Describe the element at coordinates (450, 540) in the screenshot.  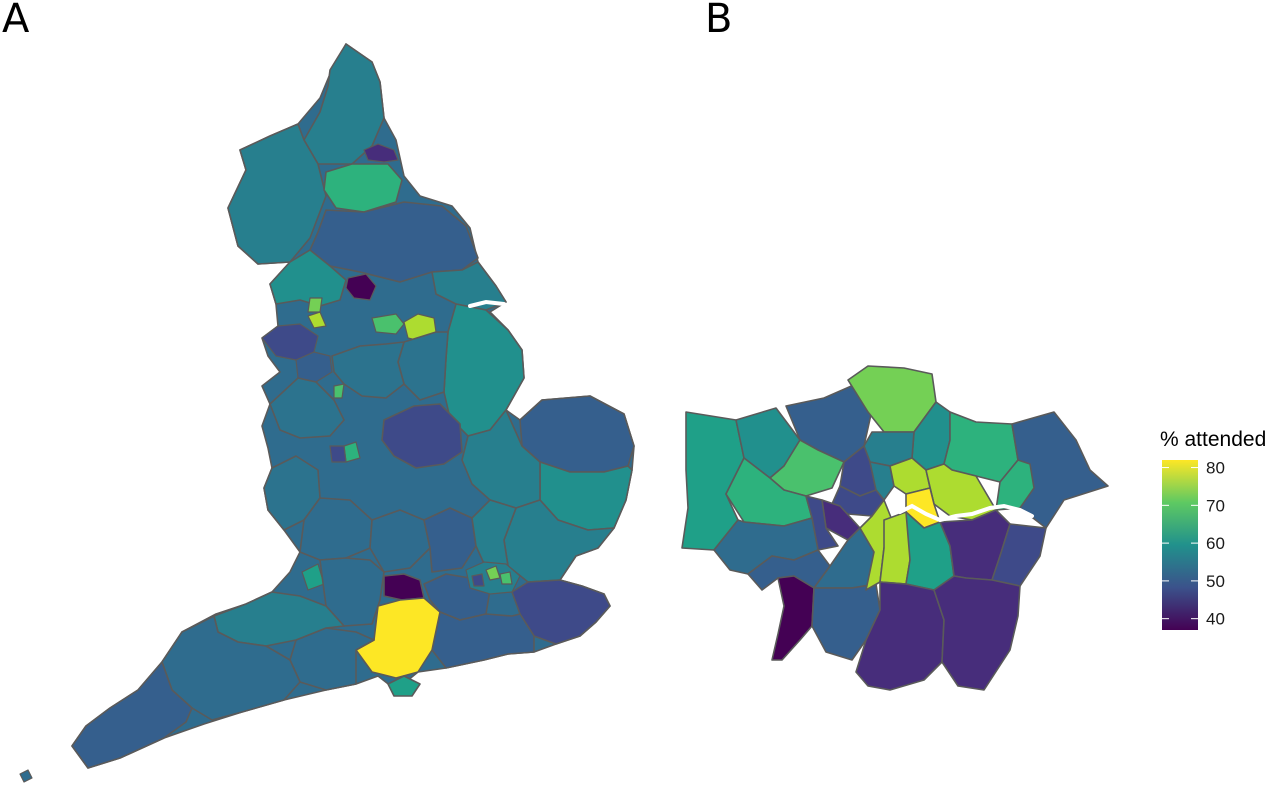
I see `region-buckinghamshire` at that location.